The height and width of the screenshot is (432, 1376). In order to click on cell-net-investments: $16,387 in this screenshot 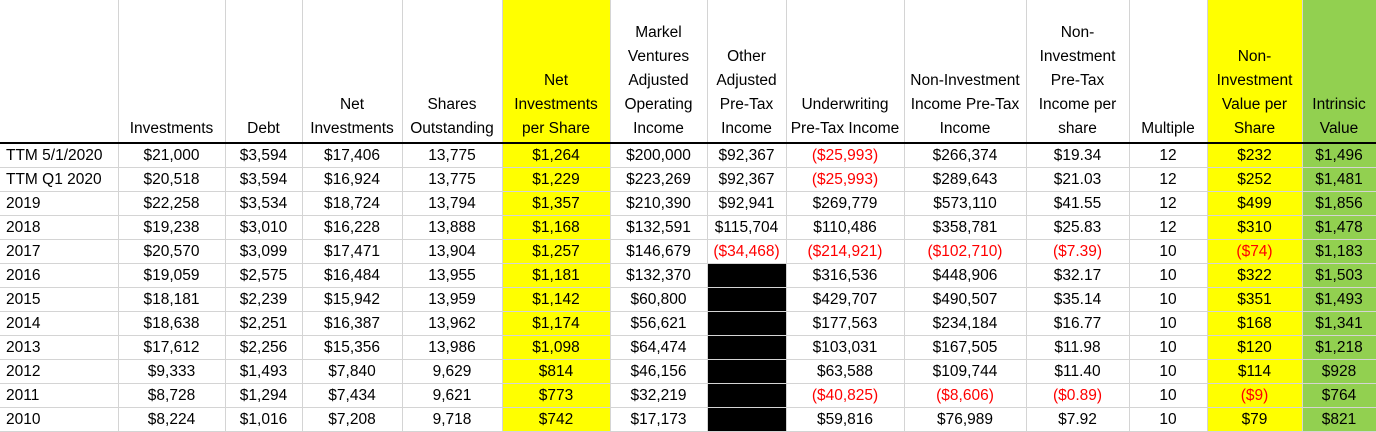, I will do `click(352, 323)`.